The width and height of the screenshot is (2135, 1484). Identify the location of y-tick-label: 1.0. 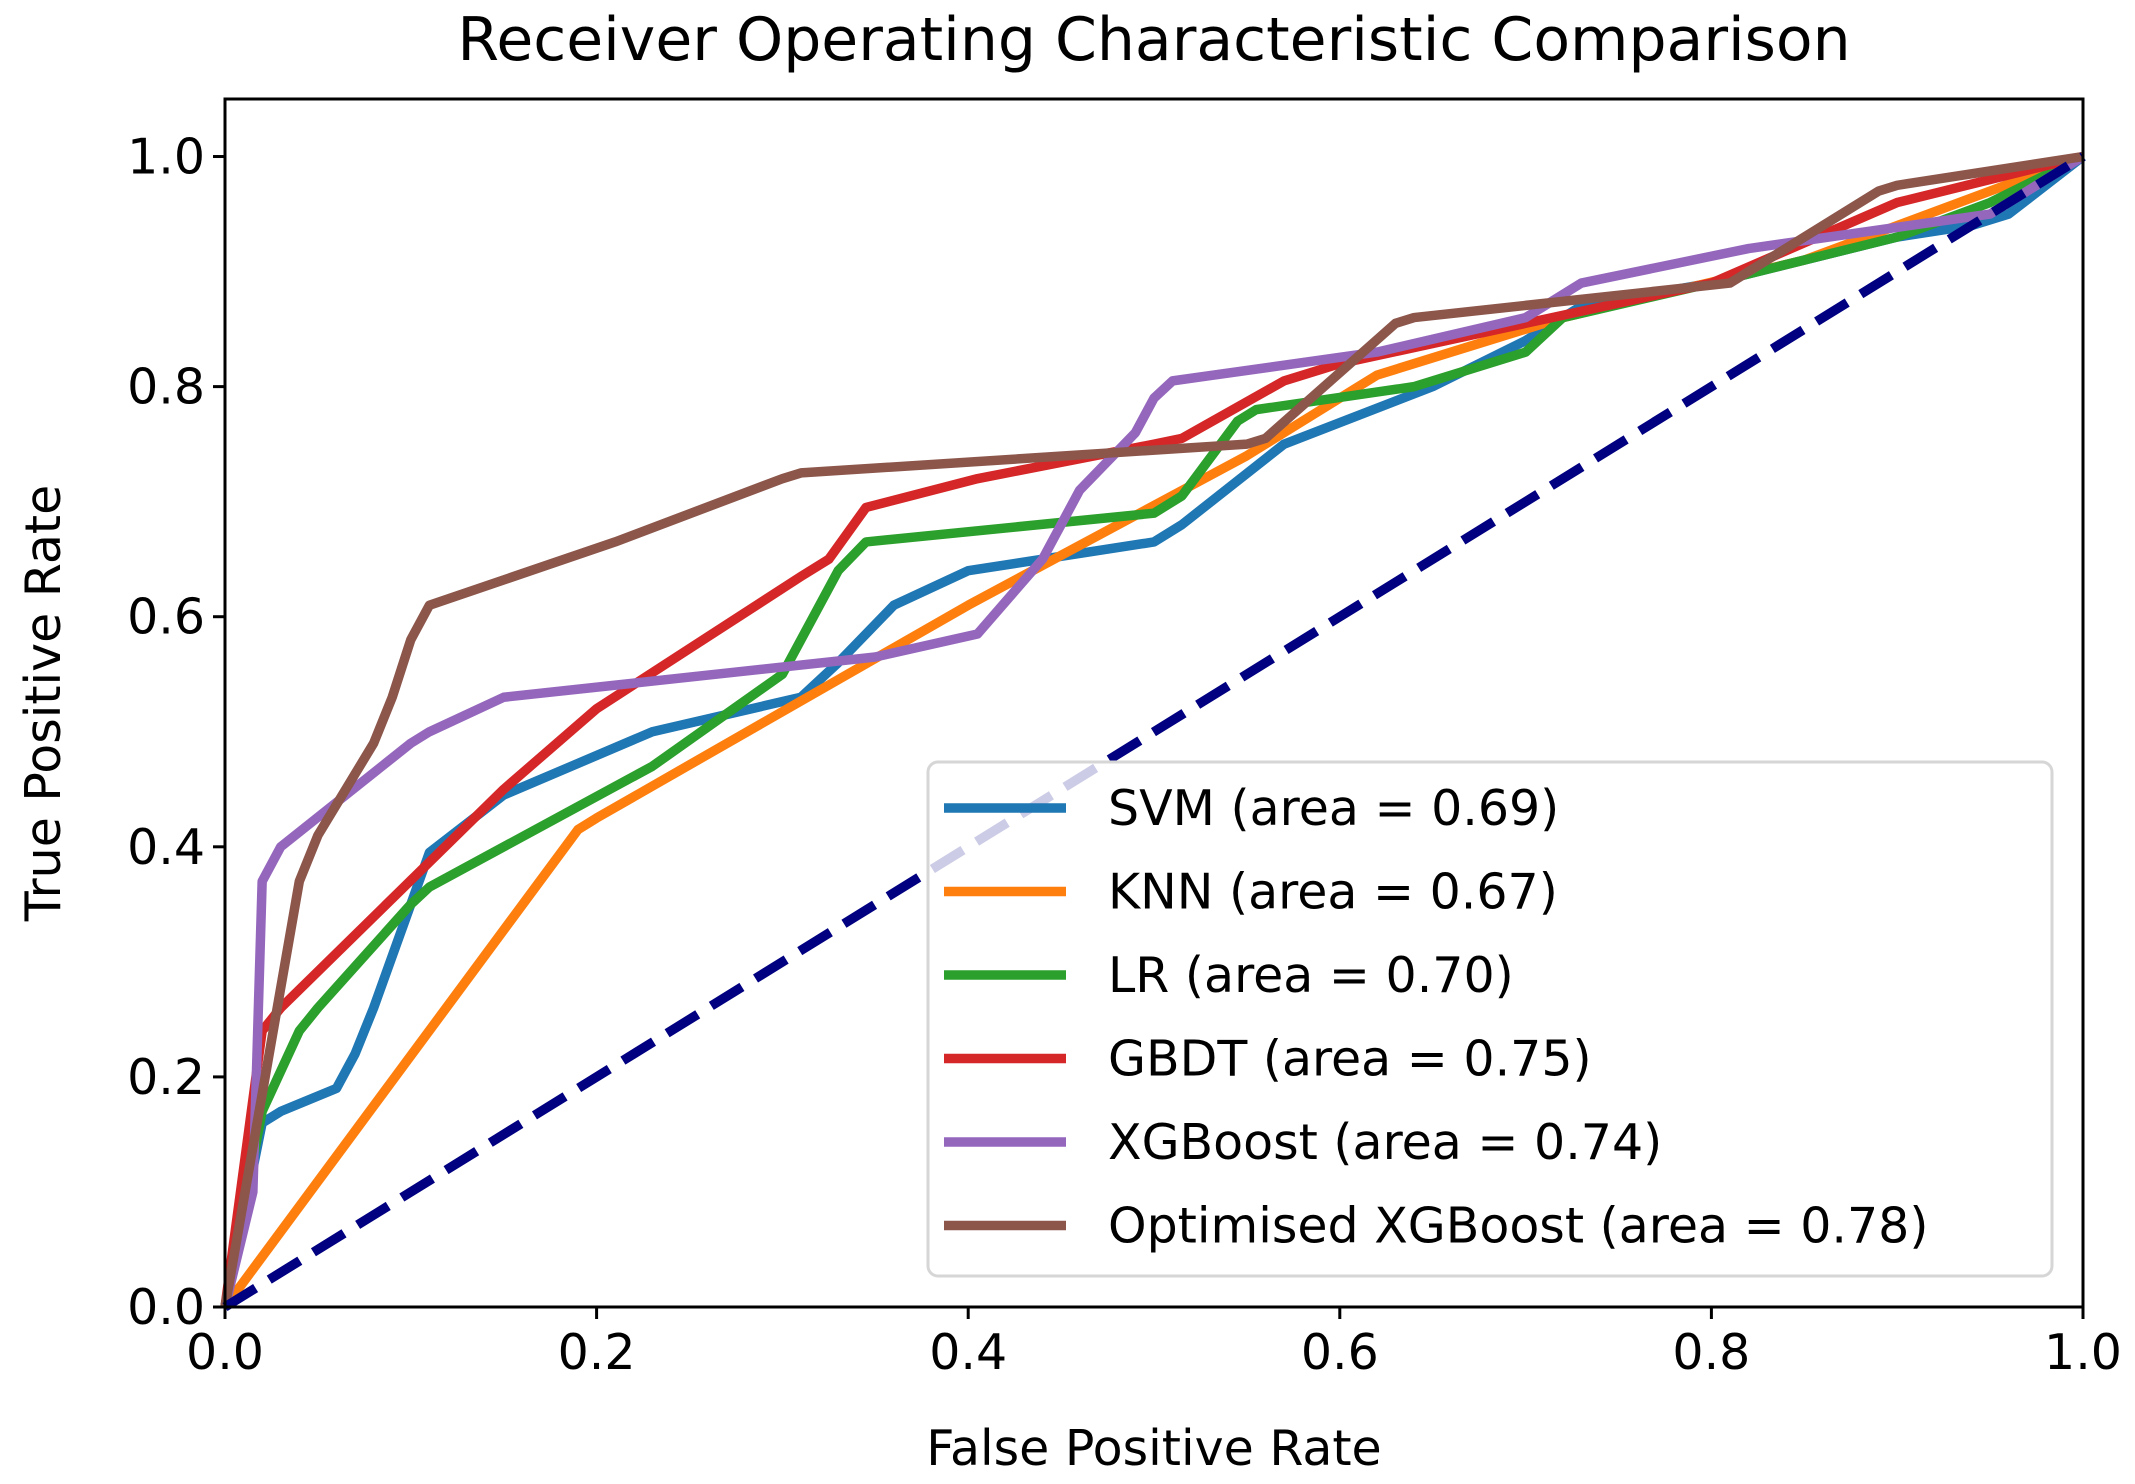
(166, 157).